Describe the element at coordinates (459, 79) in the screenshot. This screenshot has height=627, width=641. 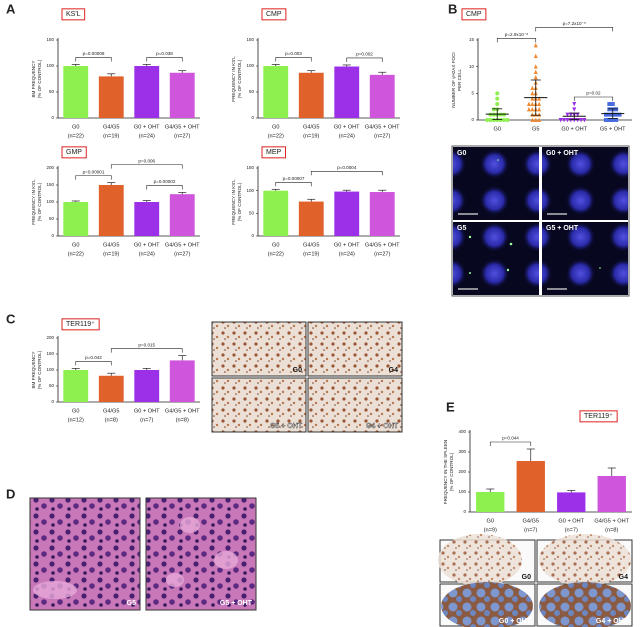
I see `y-axis-label: PER CELL` at that location.